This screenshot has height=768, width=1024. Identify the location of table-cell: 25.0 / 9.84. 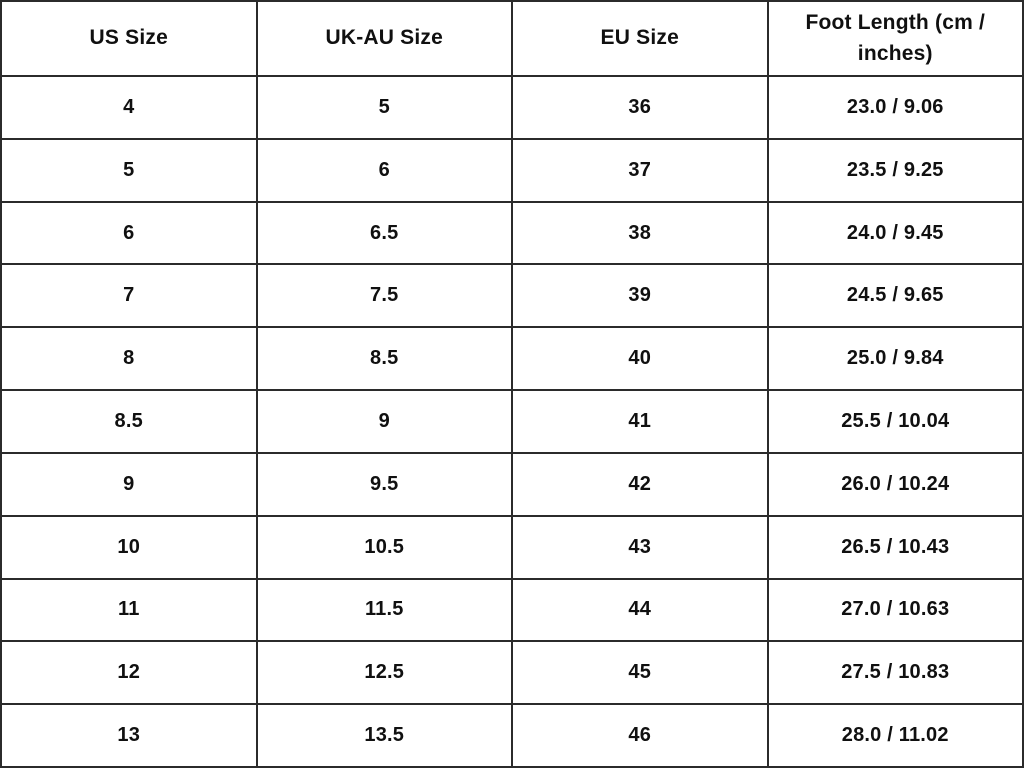
(895, 359).